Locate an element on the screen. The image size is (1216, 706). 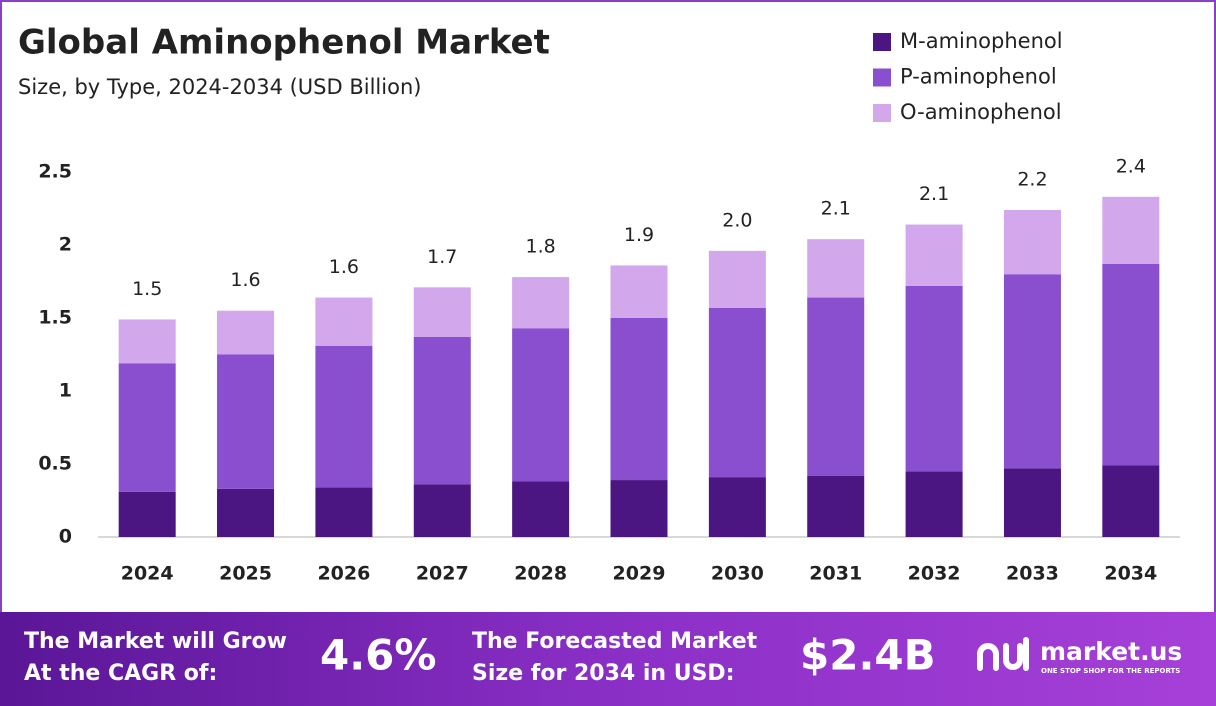
x-tick-label: 2033 is located at coordinates (1032, 574).